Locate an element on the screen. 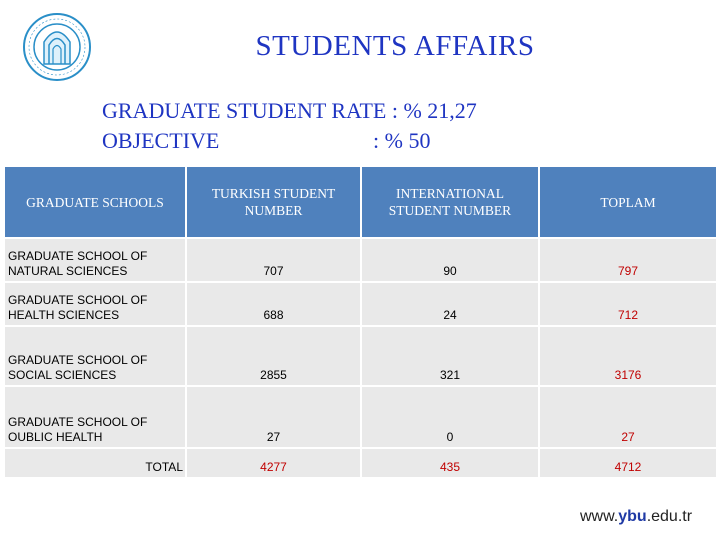 Image resolution: width=720 pixels, height=540 pixels. turkish-count: 707 is located at coordinates (273, 260).